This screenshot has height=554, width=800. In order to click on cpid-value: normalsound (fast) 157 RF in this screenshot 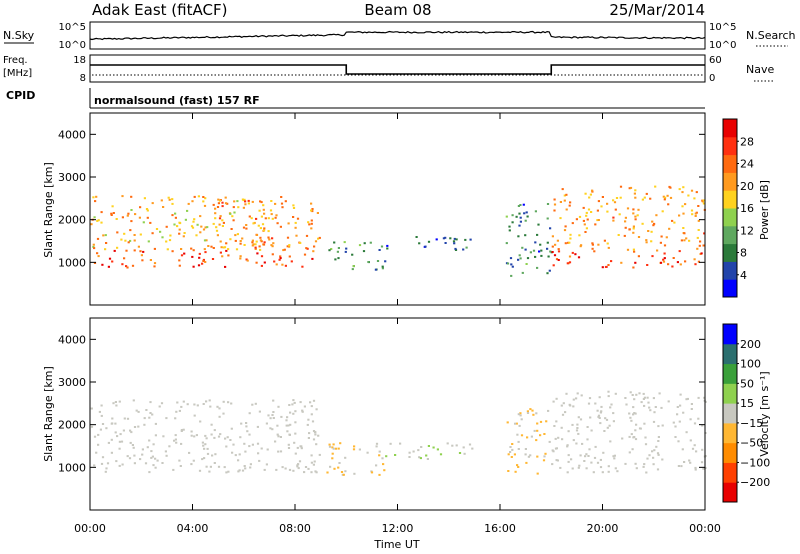, I will do `click(177, 100)`.